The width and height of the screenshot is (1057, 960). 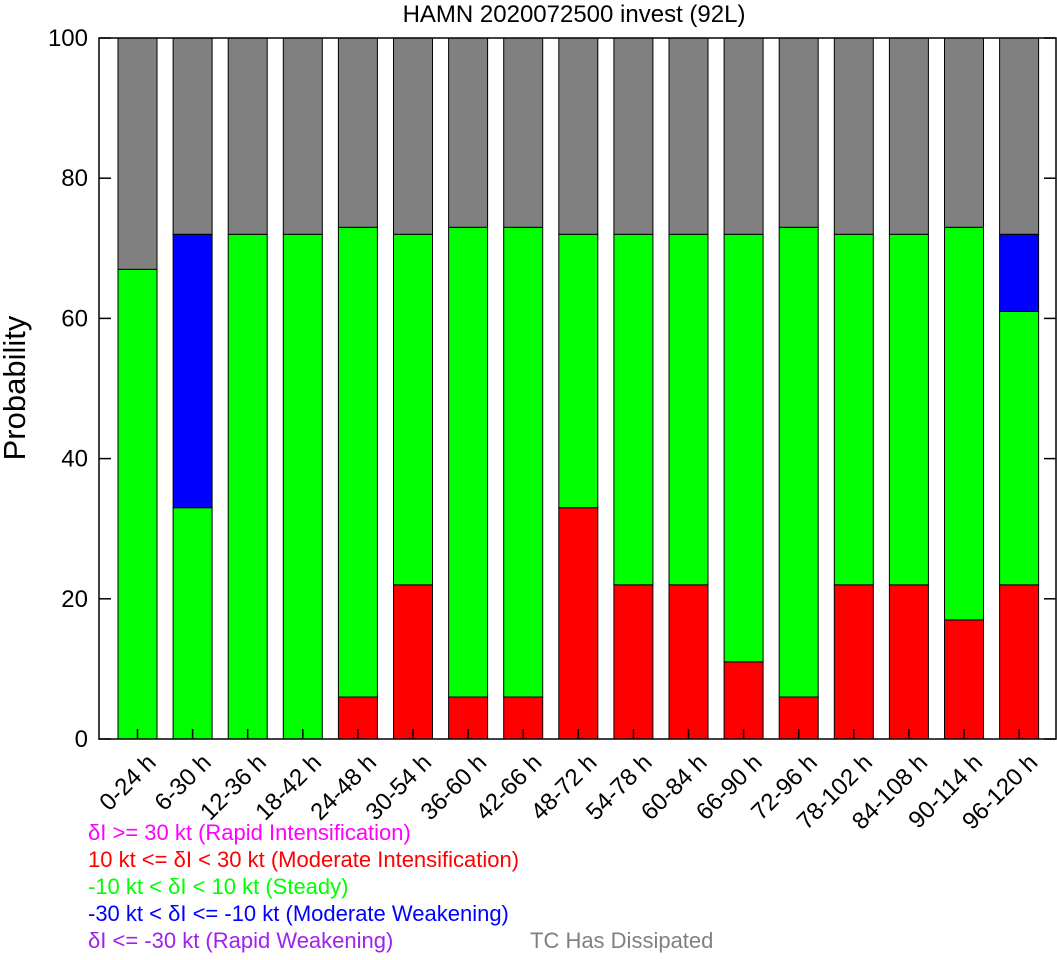 I want to click on legend-rapid-intensification: δI >= 30 kt (Rapid Intensification), so click(x=249, y=832).